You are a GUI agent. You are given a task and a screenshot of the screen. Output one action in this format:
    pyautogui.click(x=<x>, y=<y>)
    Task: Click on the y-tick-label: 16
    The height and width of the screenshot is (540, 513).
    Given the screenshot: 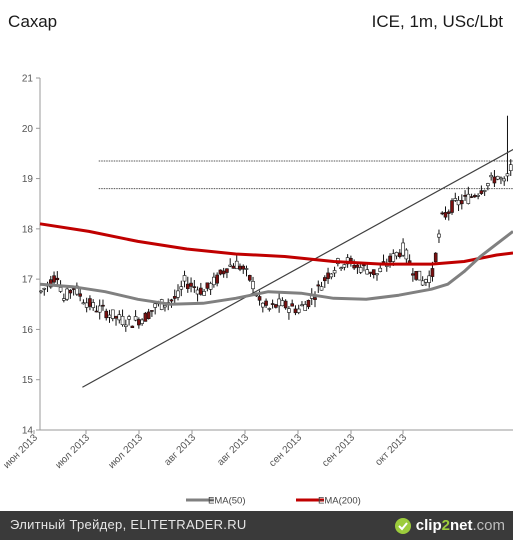 What is the action you would take?
    pyautogui.click(x=28, y=330)
    